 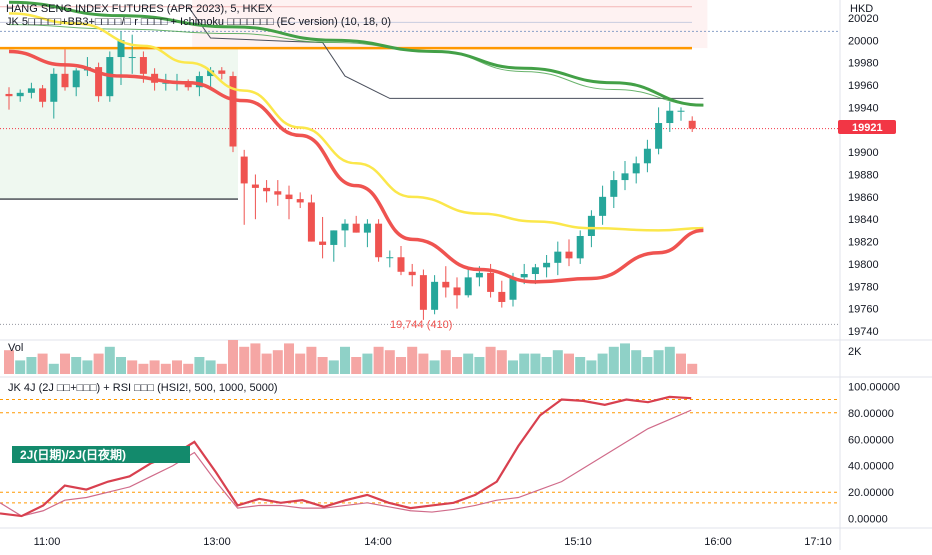 I want to click on oscillator-tick: 100.00000, so click(x=874, y=387).